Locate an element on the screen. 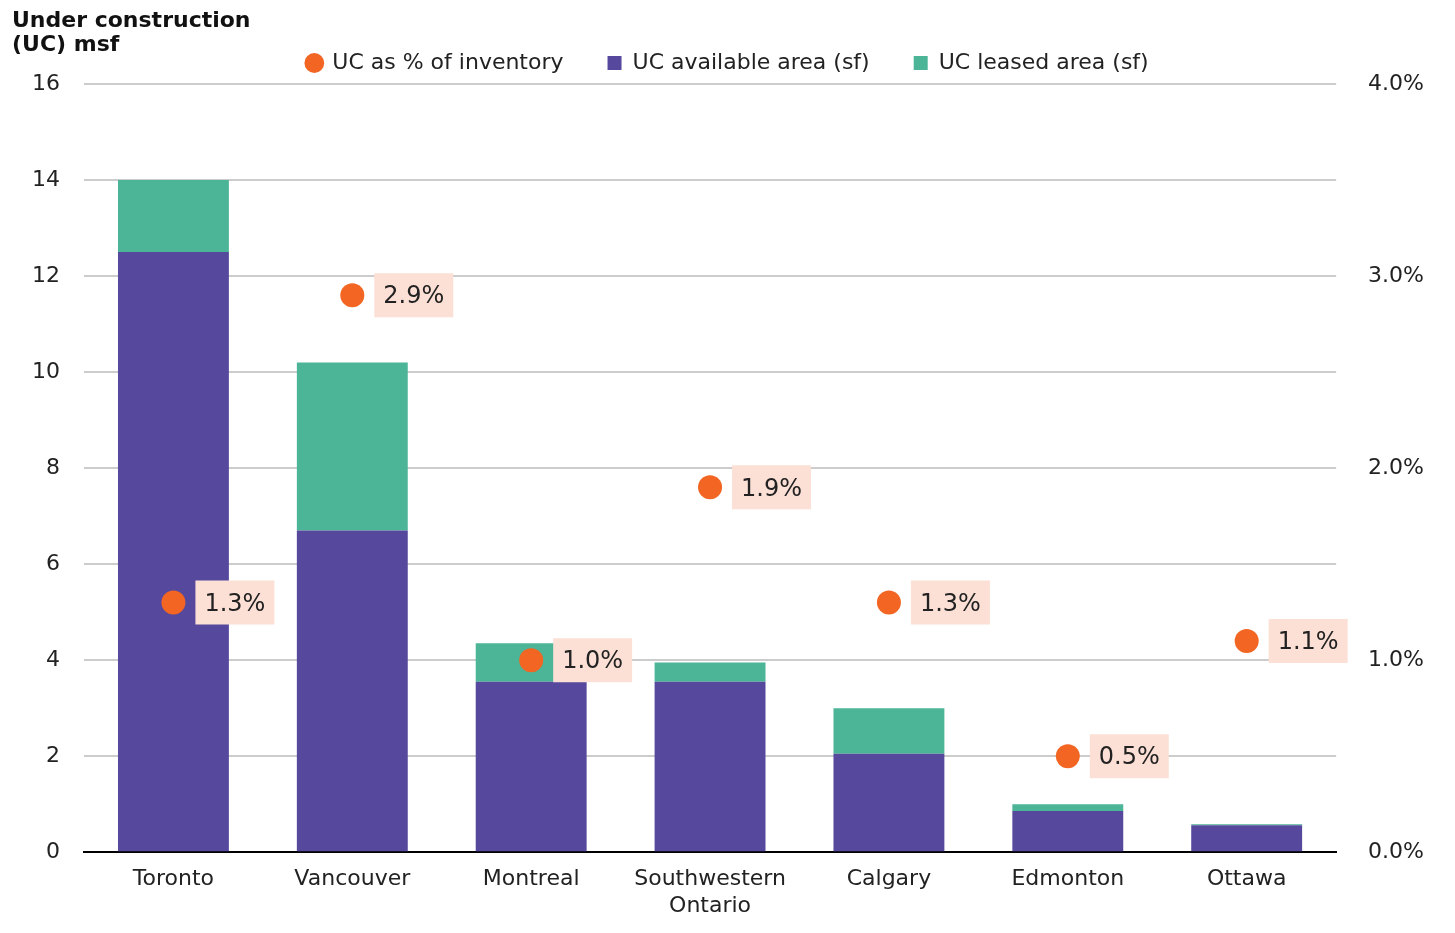  y-tick-label: 6 is located at coordinates (52, 562).